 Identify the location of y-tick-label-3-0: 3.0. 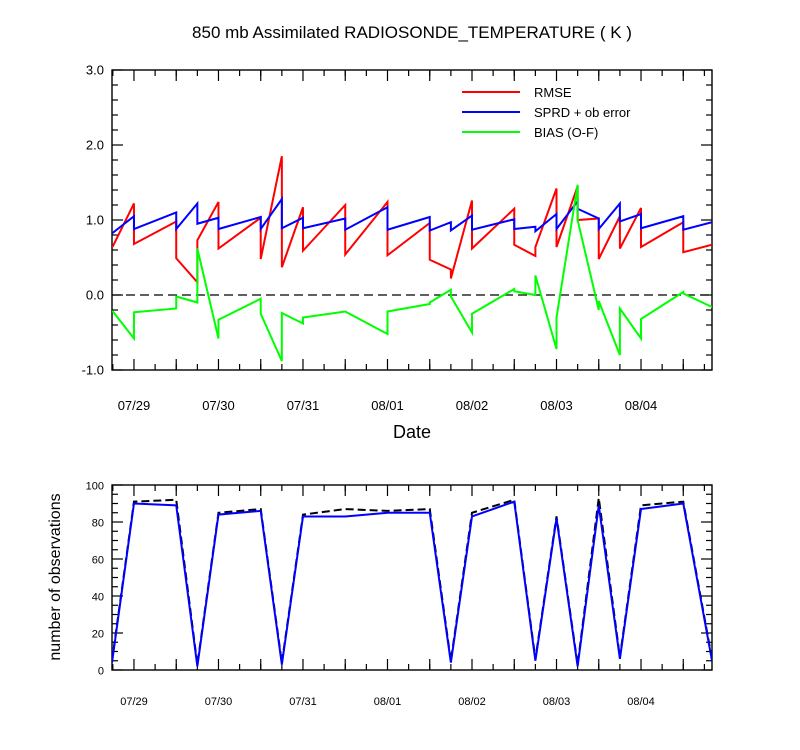
(95, 70).